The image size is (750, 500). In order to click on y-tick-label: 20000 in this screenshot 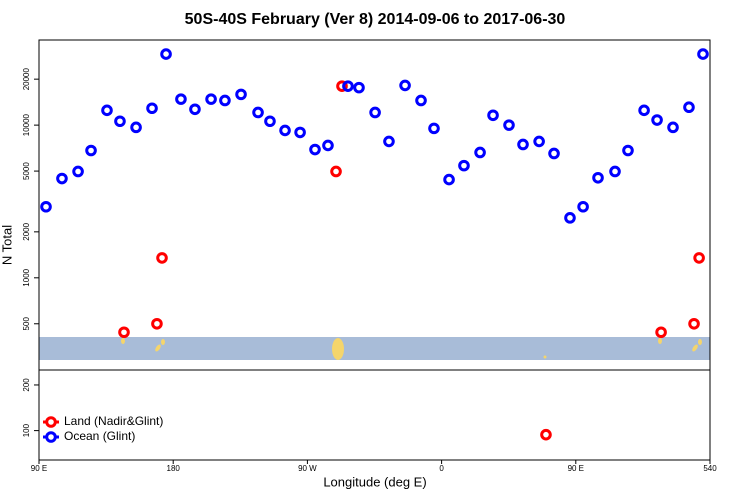, I will do `click(26, 78)`.